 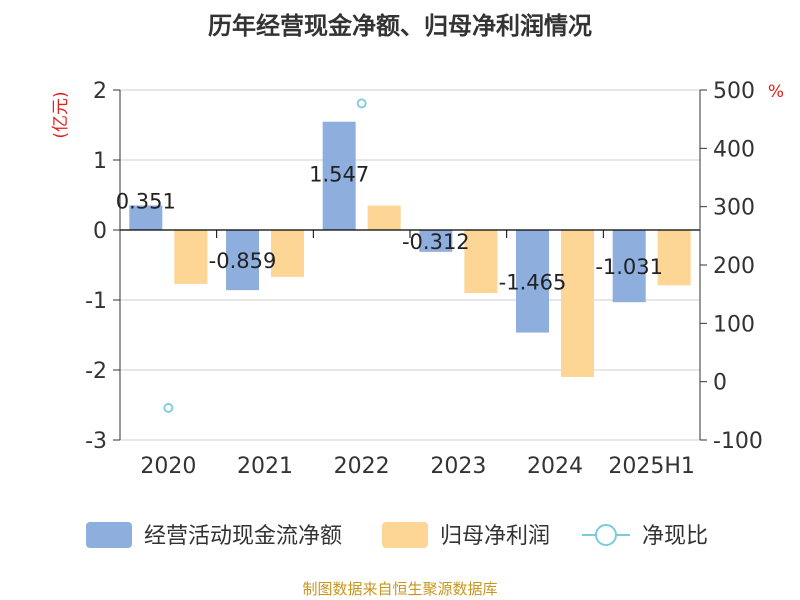 I want to click on legend-swatch-cashflow, so click(x=109, y=535).